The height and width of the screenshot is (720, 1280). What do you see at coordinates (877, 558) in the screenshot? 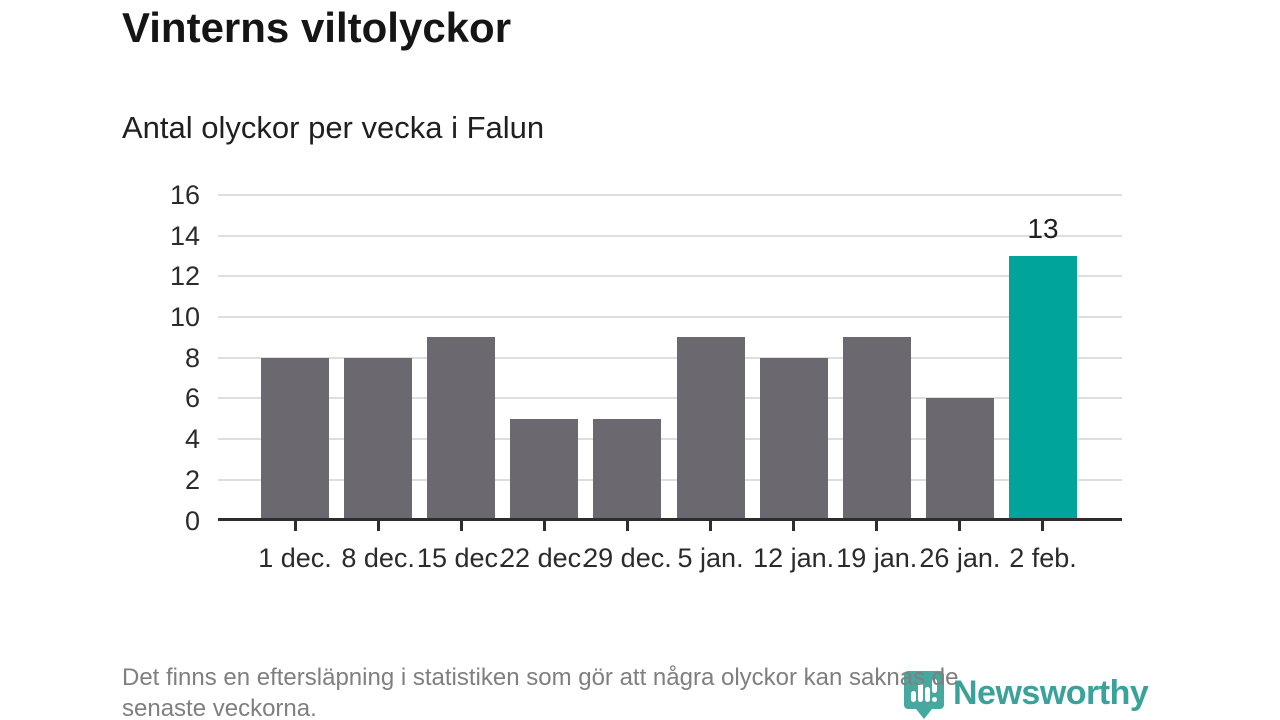
I see `x-axis-category-label: 19 jan.` at bounding box center [877, 558].